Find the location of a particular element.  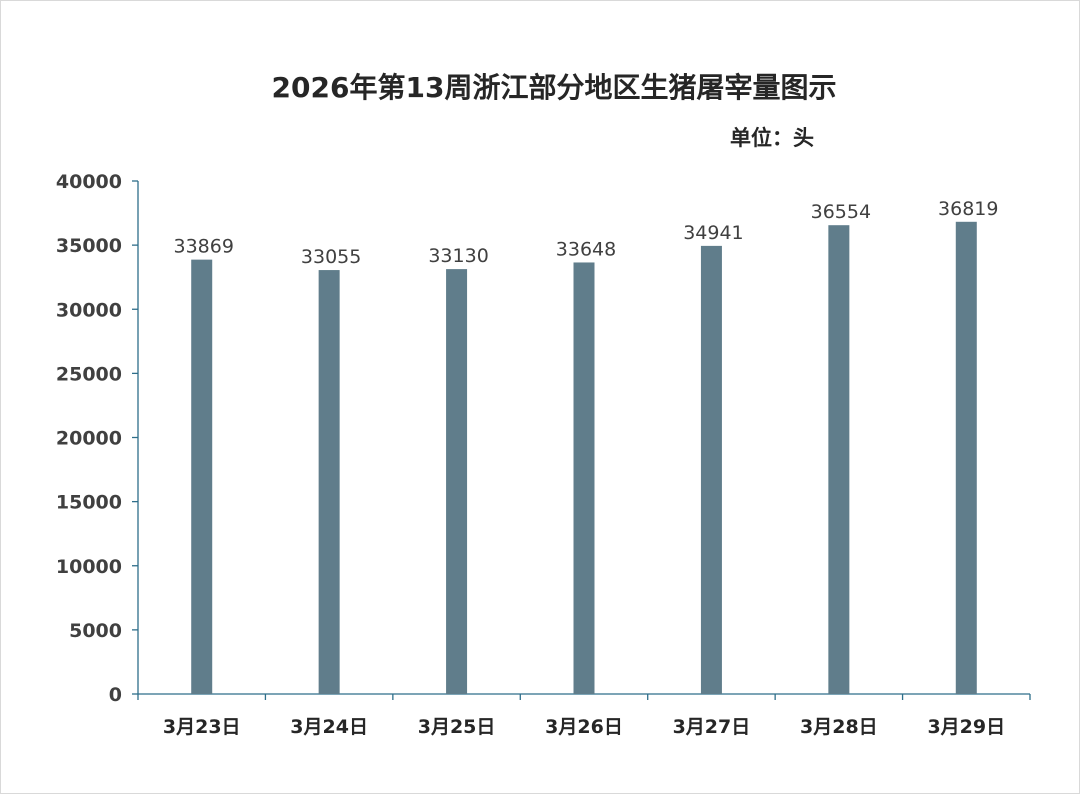

data-label: 33130 is located at coordinates (458, 256).